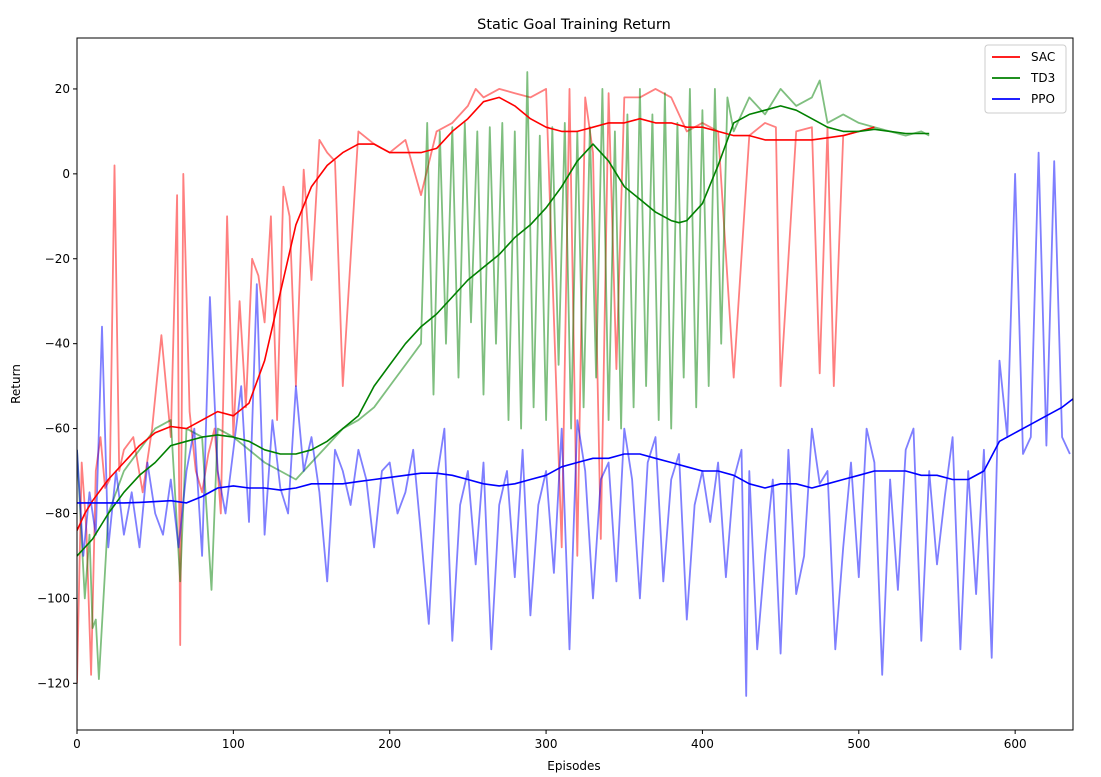  Describe the element at coordinates (1043, 99) in the screenshot. I see `legend-label-ppo: PPO` at that location.